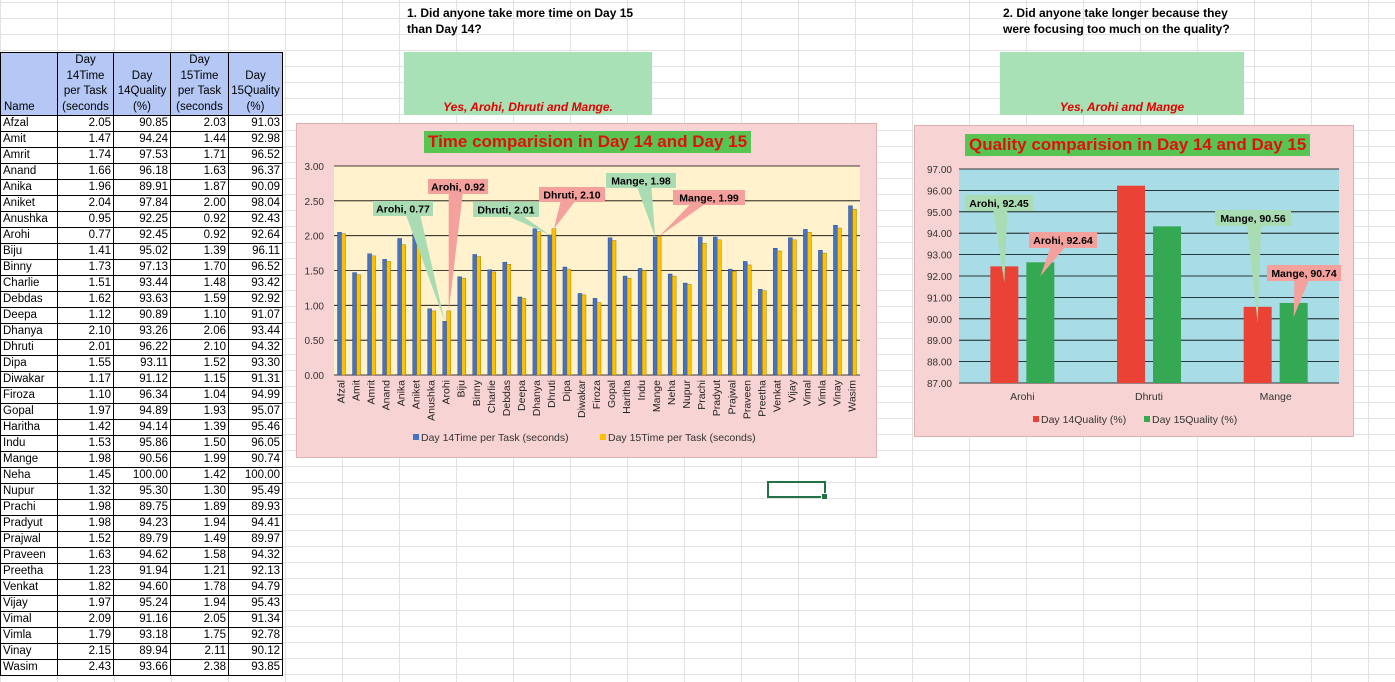 The width and height of the screenshot is (1395, 682). I want to click on value-cell: 94.79, so click(255, 587).